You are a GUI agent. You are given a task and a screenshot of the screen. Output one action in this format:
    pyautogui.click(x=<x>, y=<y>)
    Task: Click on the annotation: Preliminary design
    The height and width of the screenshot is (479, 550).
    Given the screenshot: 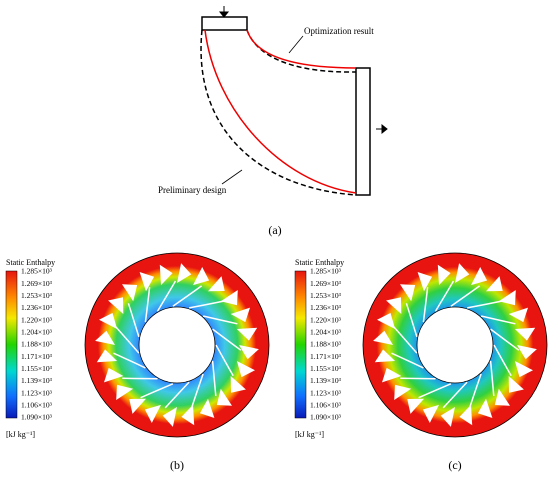 What is the action you would take?
    pyautogui.click(x=192, y=190)
    